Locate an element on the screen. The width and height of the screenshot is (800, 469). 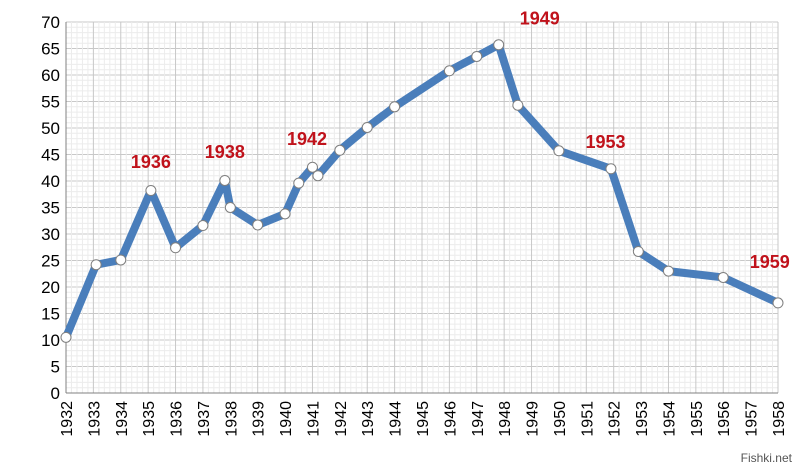
y-tick-label: 10 is located at coordinates (50, 340).